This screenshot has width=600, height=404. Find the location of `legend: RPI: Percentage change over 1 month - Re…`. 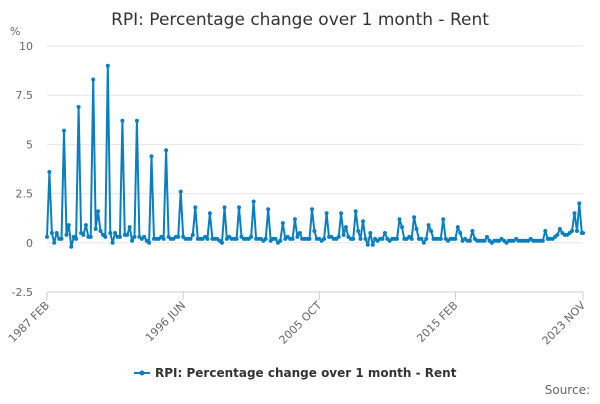

legend: RPI: Percentage change over 1 month - Re… is located at coordinates (295, 373).